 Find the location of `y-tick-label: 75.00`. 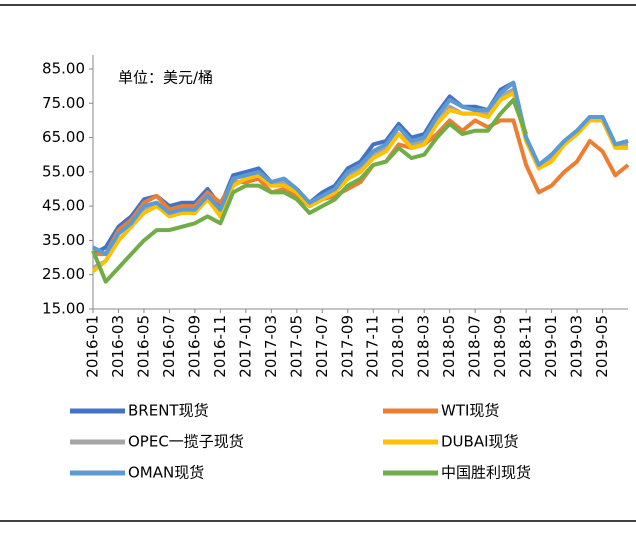

y-tick-label: 75.00 is located at coordinates (63, 103).